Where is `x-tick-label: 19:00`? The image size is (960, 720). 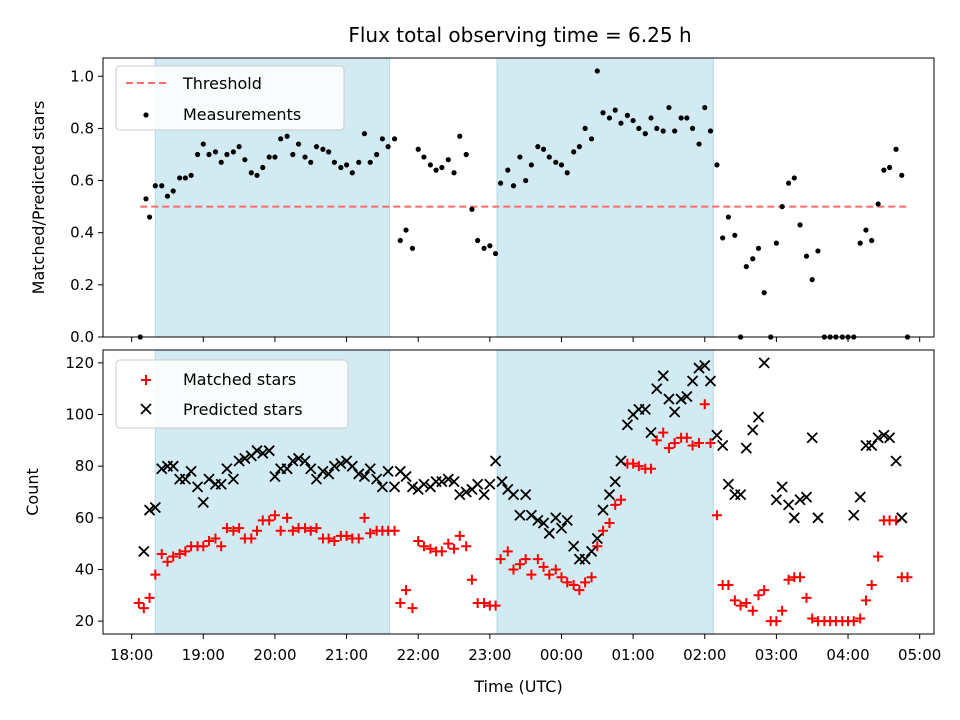
x-tick-label: 19:00 is located at coordinates (203, 655).